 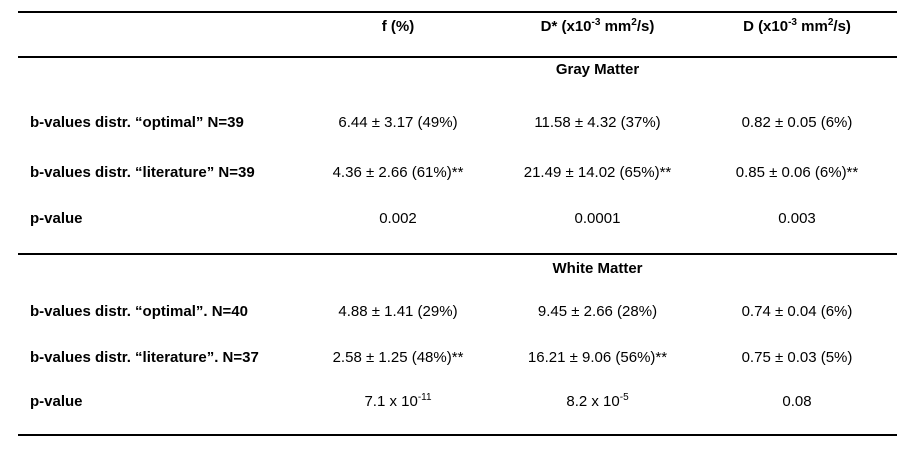 I want to click on table-rule-bottom, so click(x=457, y=435).